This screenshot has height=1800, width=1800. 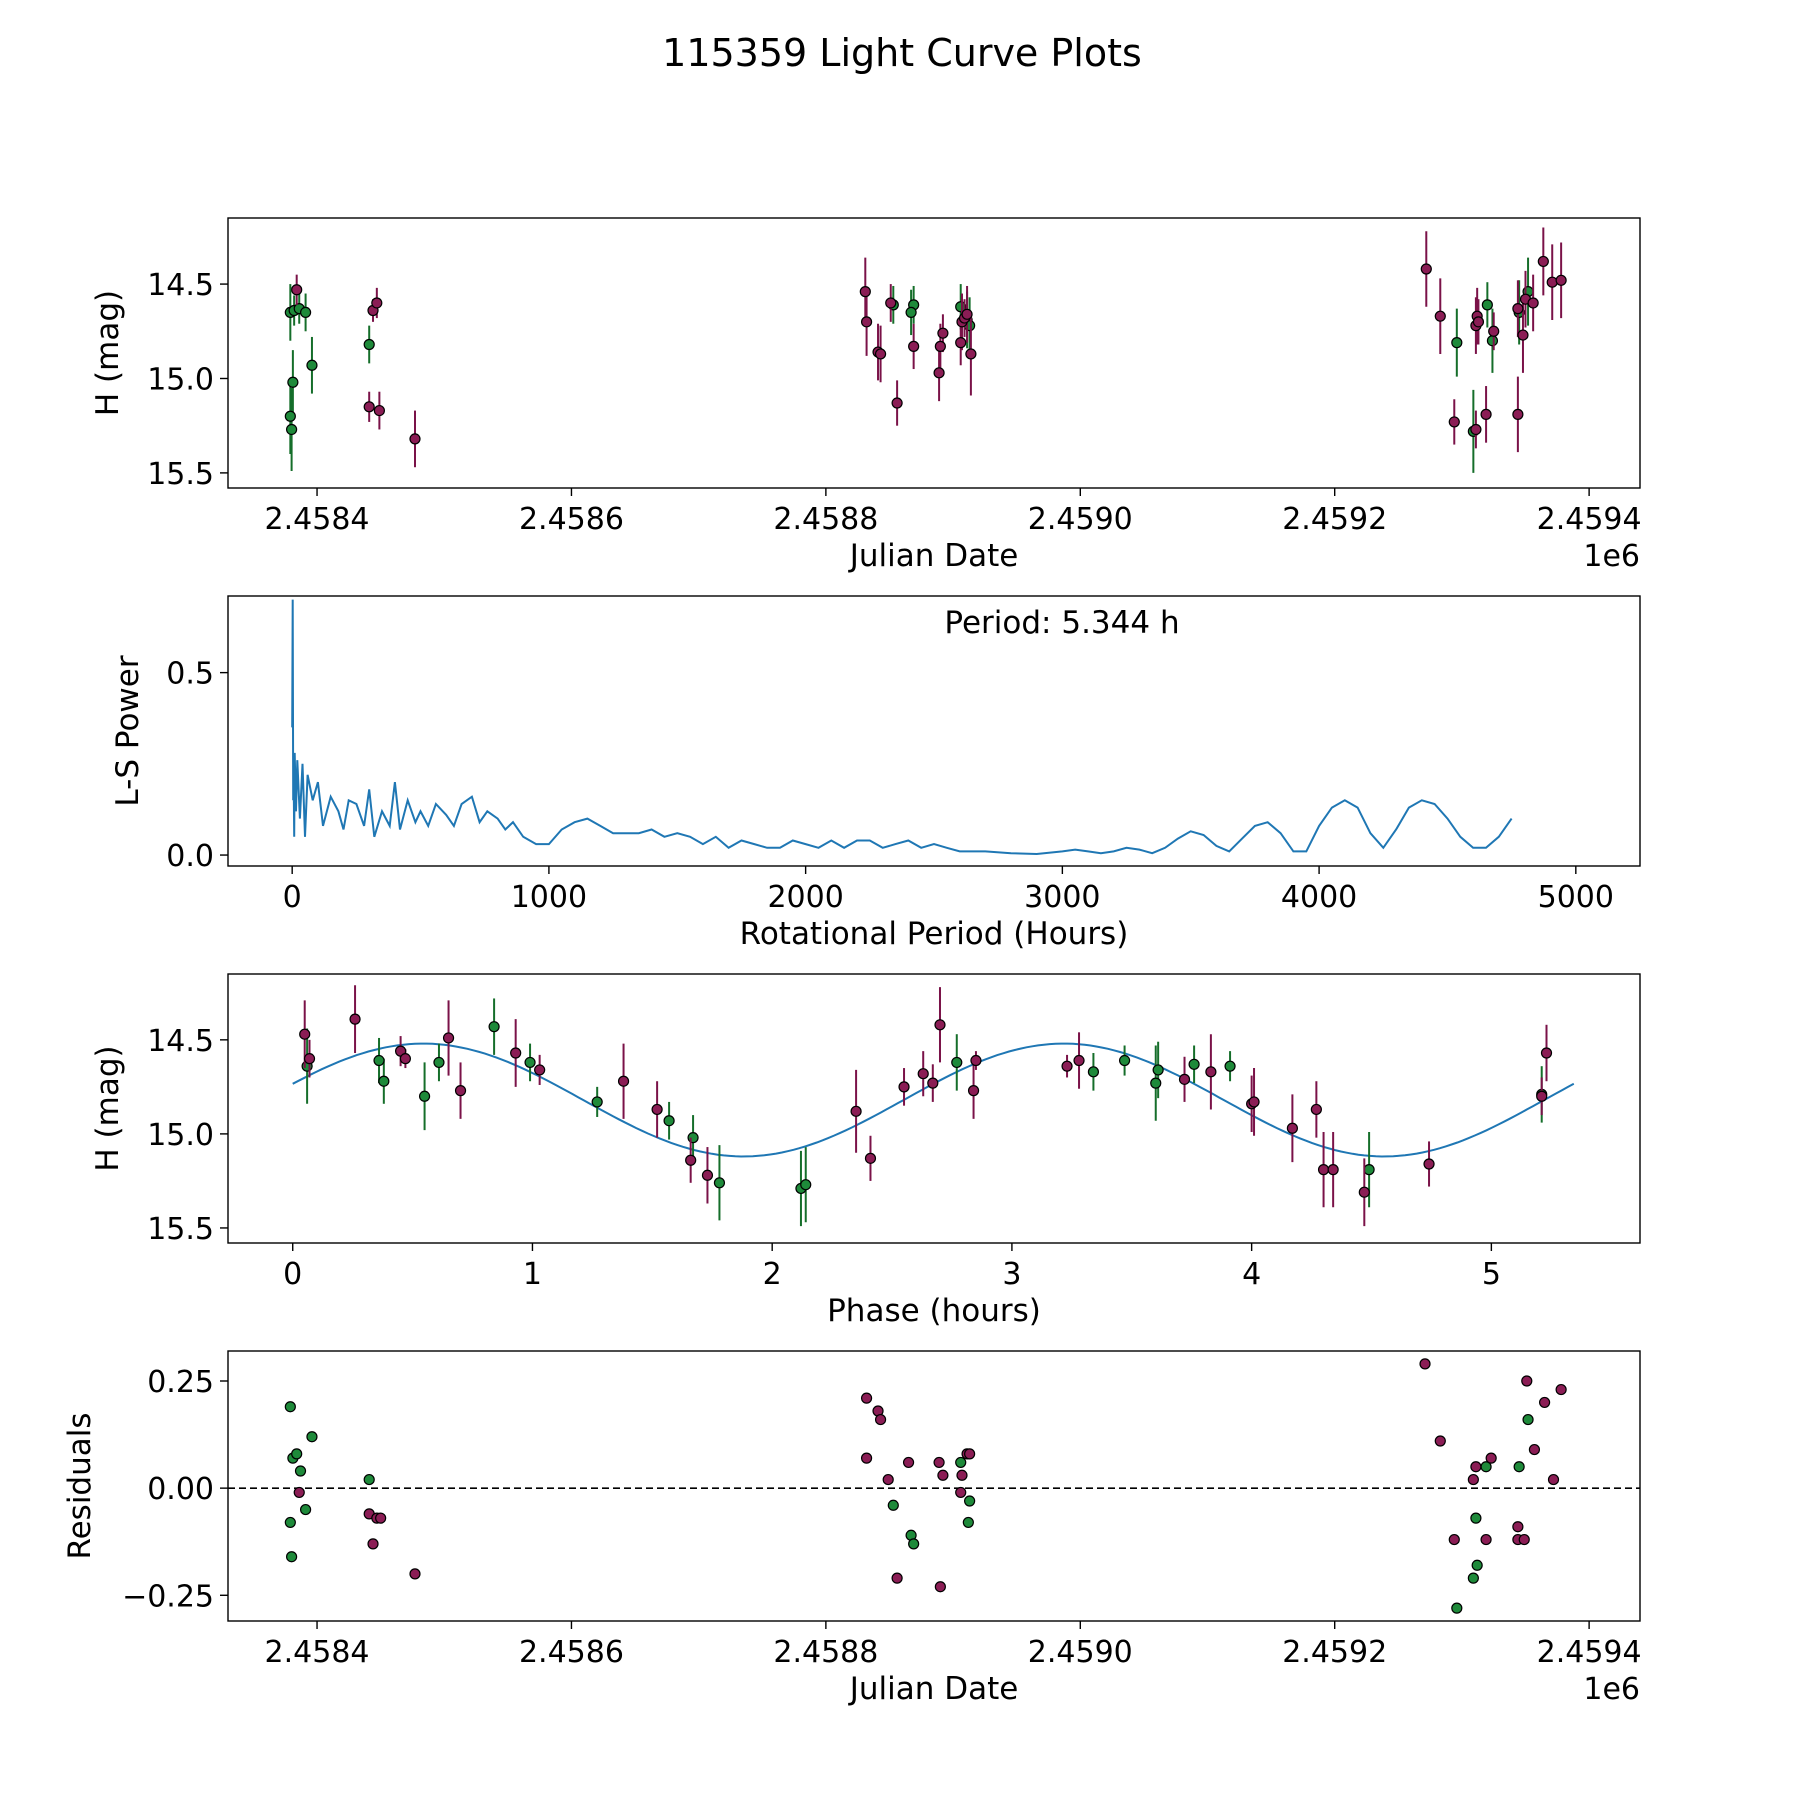 I want to click on x-tick-label: 3000, so click(x=1062, y=897).